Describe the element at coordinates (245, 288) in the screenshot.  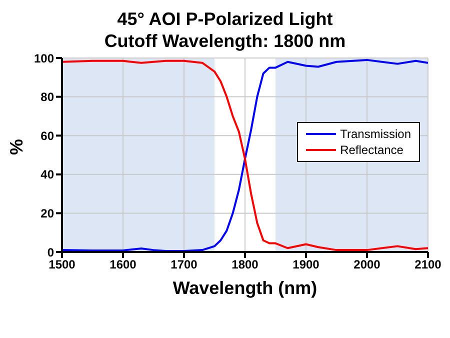
I see `x-axis-title: Wavelength (nm)` at that location.